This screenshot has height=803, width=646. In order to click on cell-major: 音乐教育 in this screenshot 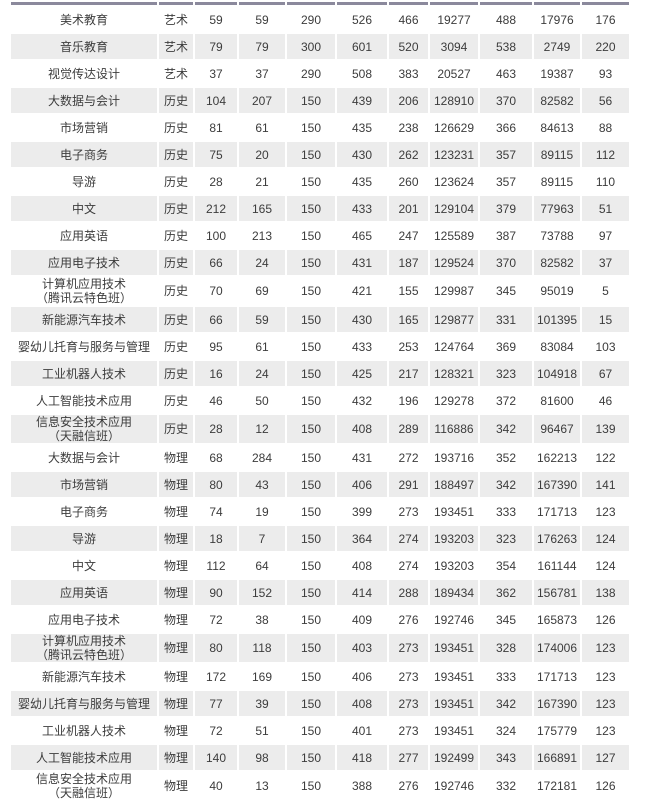, I will do `click(84, 46)`.